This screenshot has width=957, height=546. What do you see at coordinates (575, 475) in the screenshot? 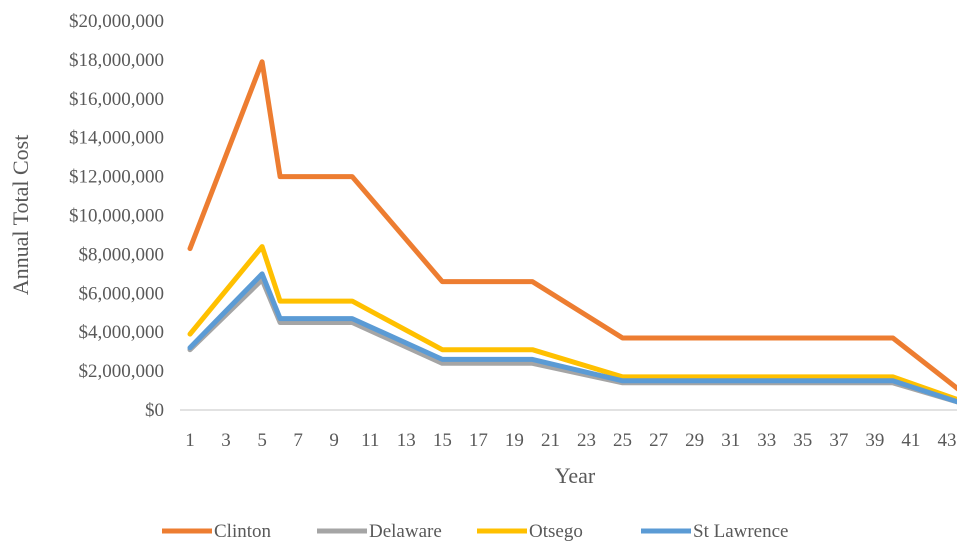
I see `x-axis-title: Year` at bounding box center [575, 475].